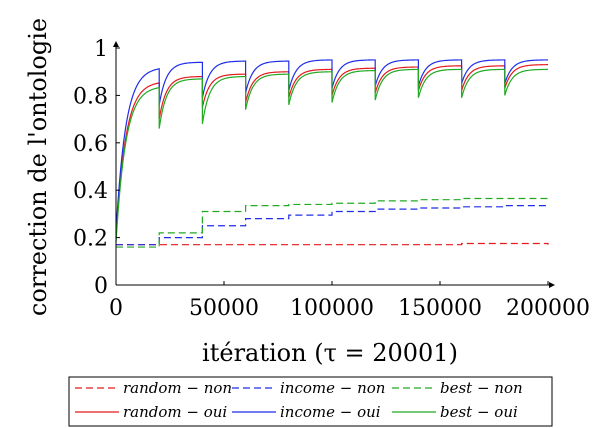  I want to click on y-axis-arrow, so click(116, 44).